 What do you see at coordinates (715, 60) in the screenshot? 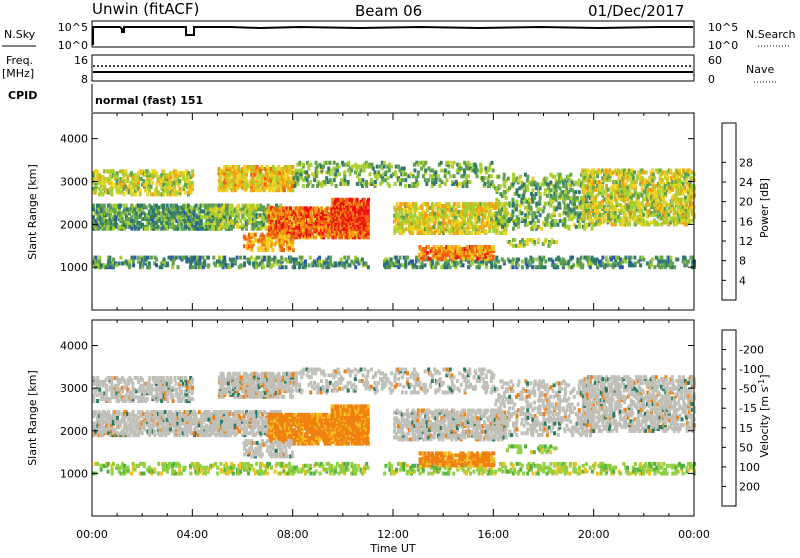
I see `nave-tick-top: 60` at bounding box center [715, 60].